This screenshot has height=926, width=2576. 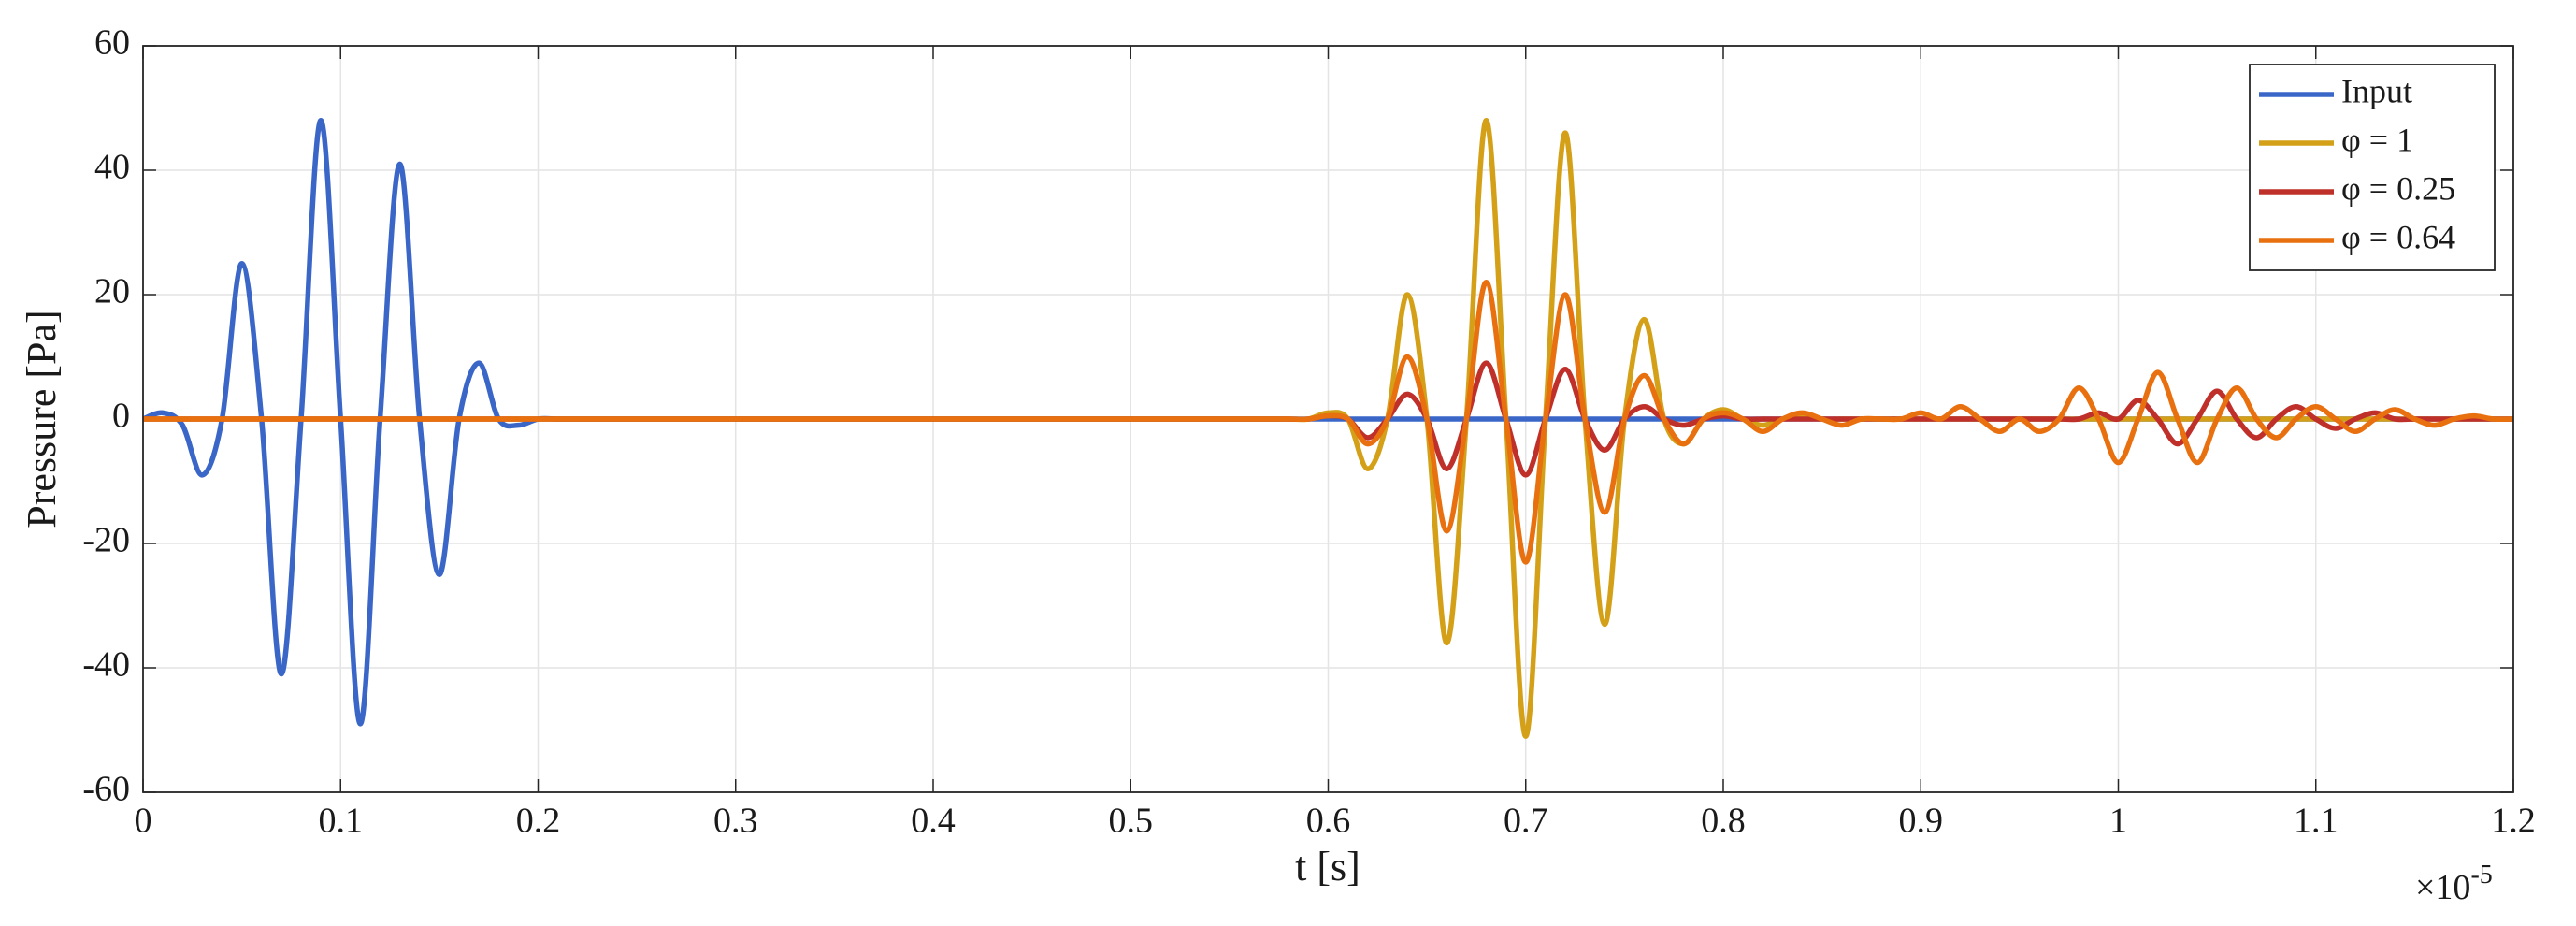 I want to click on y-tick-label: 40, so click(x=112, y=167).